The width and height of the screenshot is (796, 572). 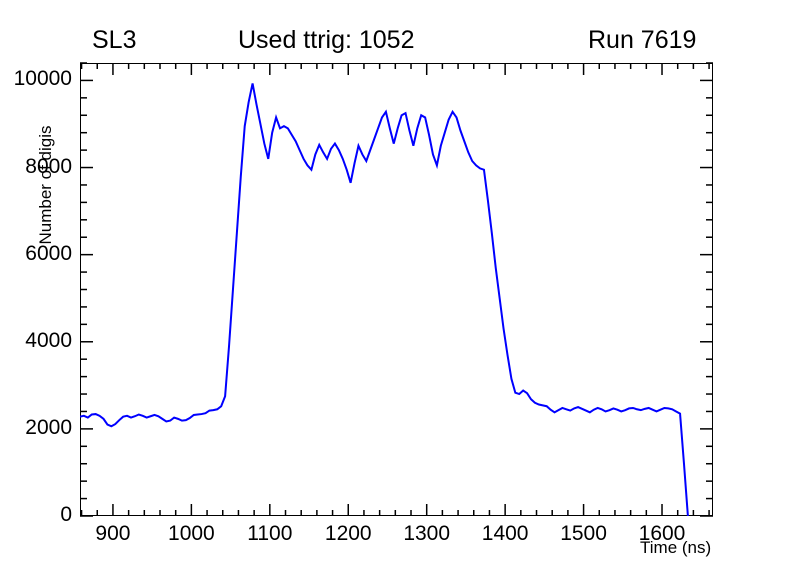 I want to click on x-tick-label: 1500, so click(x=583, y=533).